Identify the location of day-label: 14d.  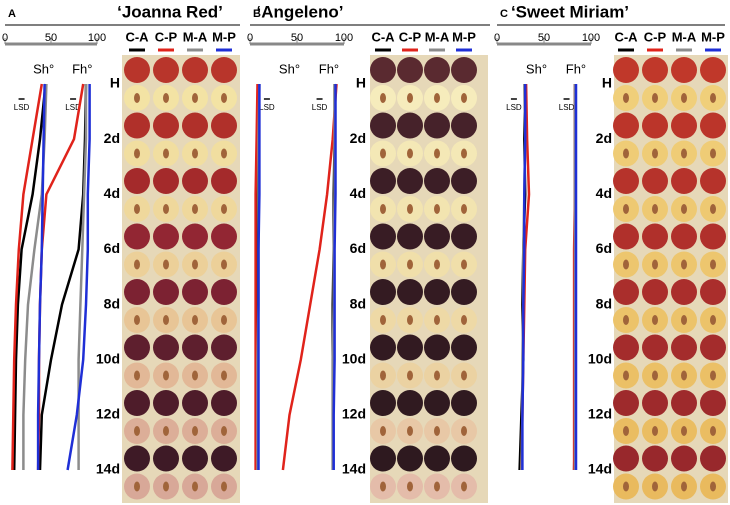
(108, 469).